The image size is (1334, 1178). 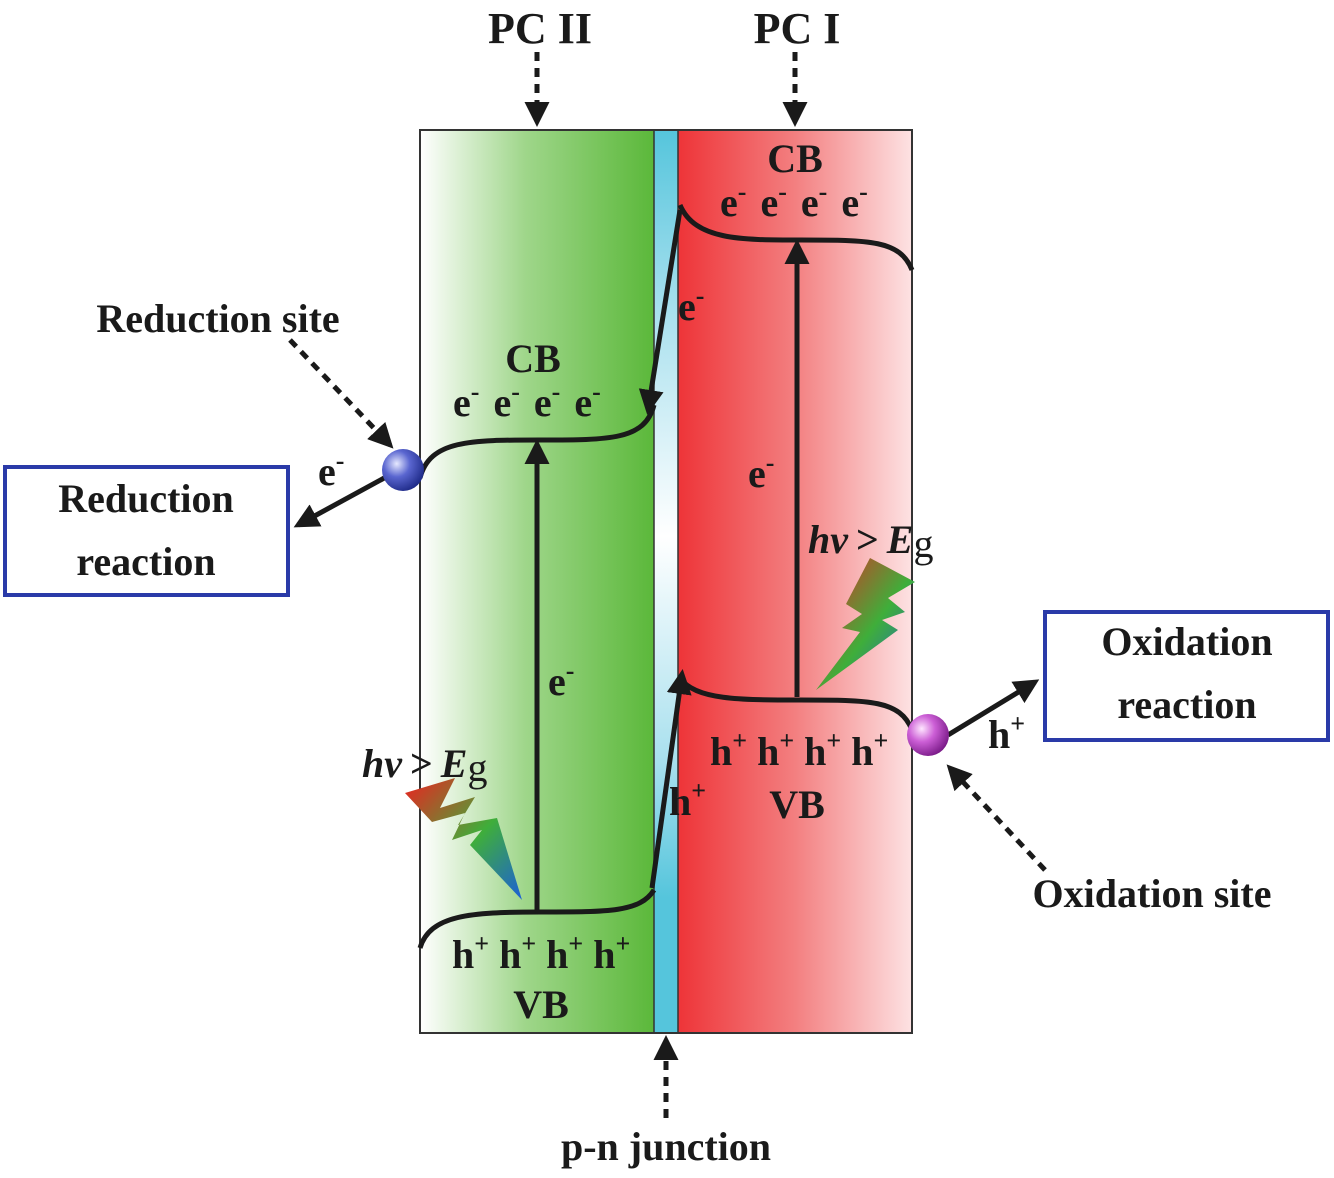 I want to click on reduction-box-line2: reaction, so click(x=145, y=561).